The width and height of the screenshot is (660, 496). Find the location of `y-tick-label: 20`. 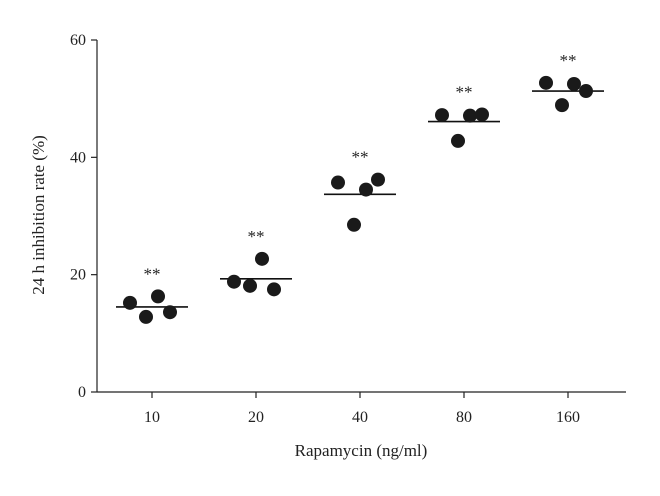

y-tick-label: 20 is located at coordinates (78, 275).